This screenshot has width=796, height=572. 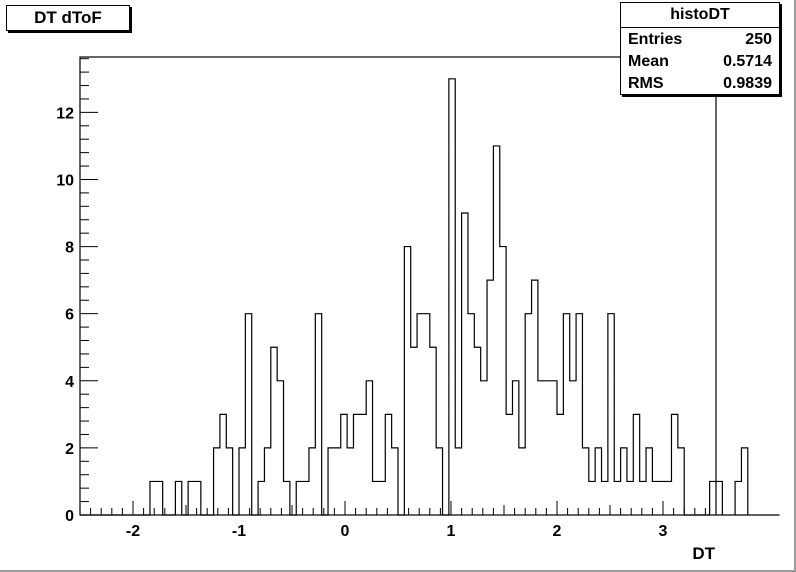 What do you see at coordinates (69, 382) in the screenshot?
I see `y-tick-label: 4` at bounding box center [69, 382].